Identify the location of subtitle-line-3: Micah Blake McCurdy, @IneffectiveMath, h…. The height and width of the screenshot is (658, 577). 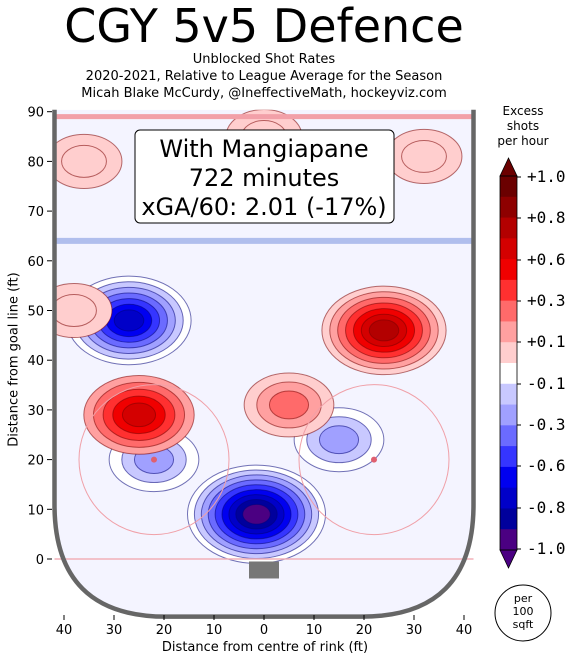
(264, 93).